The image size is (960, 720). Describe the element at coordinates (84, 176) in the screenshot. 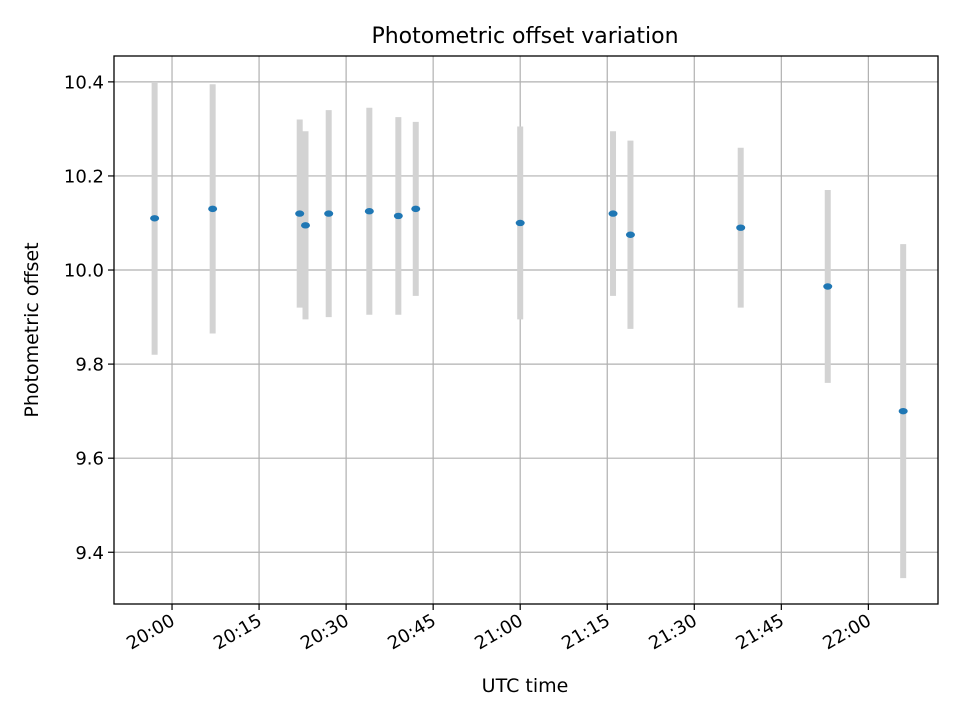

I see `y-tick-label: 10.2` at that location.